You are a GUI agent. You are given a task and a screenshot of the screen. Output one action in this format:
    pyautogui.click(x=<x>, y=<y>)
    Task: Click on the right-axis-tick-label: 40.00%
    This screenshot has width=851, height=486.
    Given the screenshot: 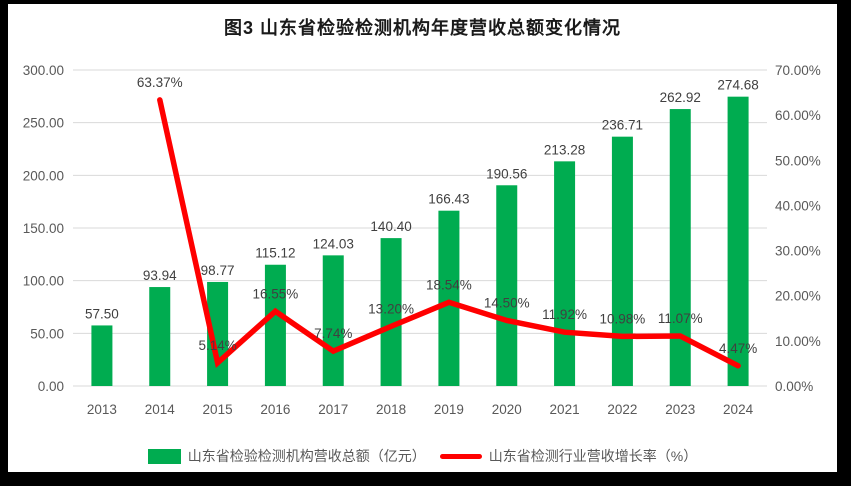 What is the action you would take?
    pyautogui.click(x=798, y=205)
    